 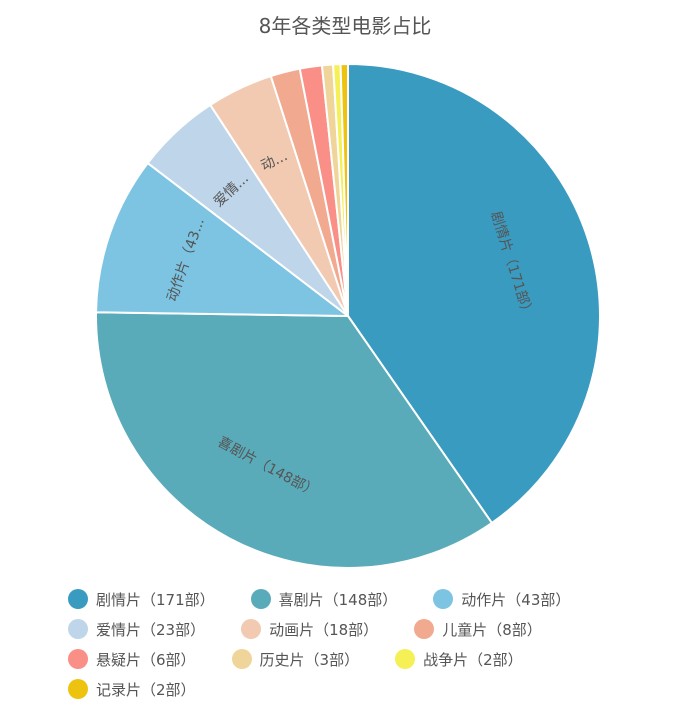 I want to click on chart-title: 8年各类型电影占比, so click(x=345, y=26).